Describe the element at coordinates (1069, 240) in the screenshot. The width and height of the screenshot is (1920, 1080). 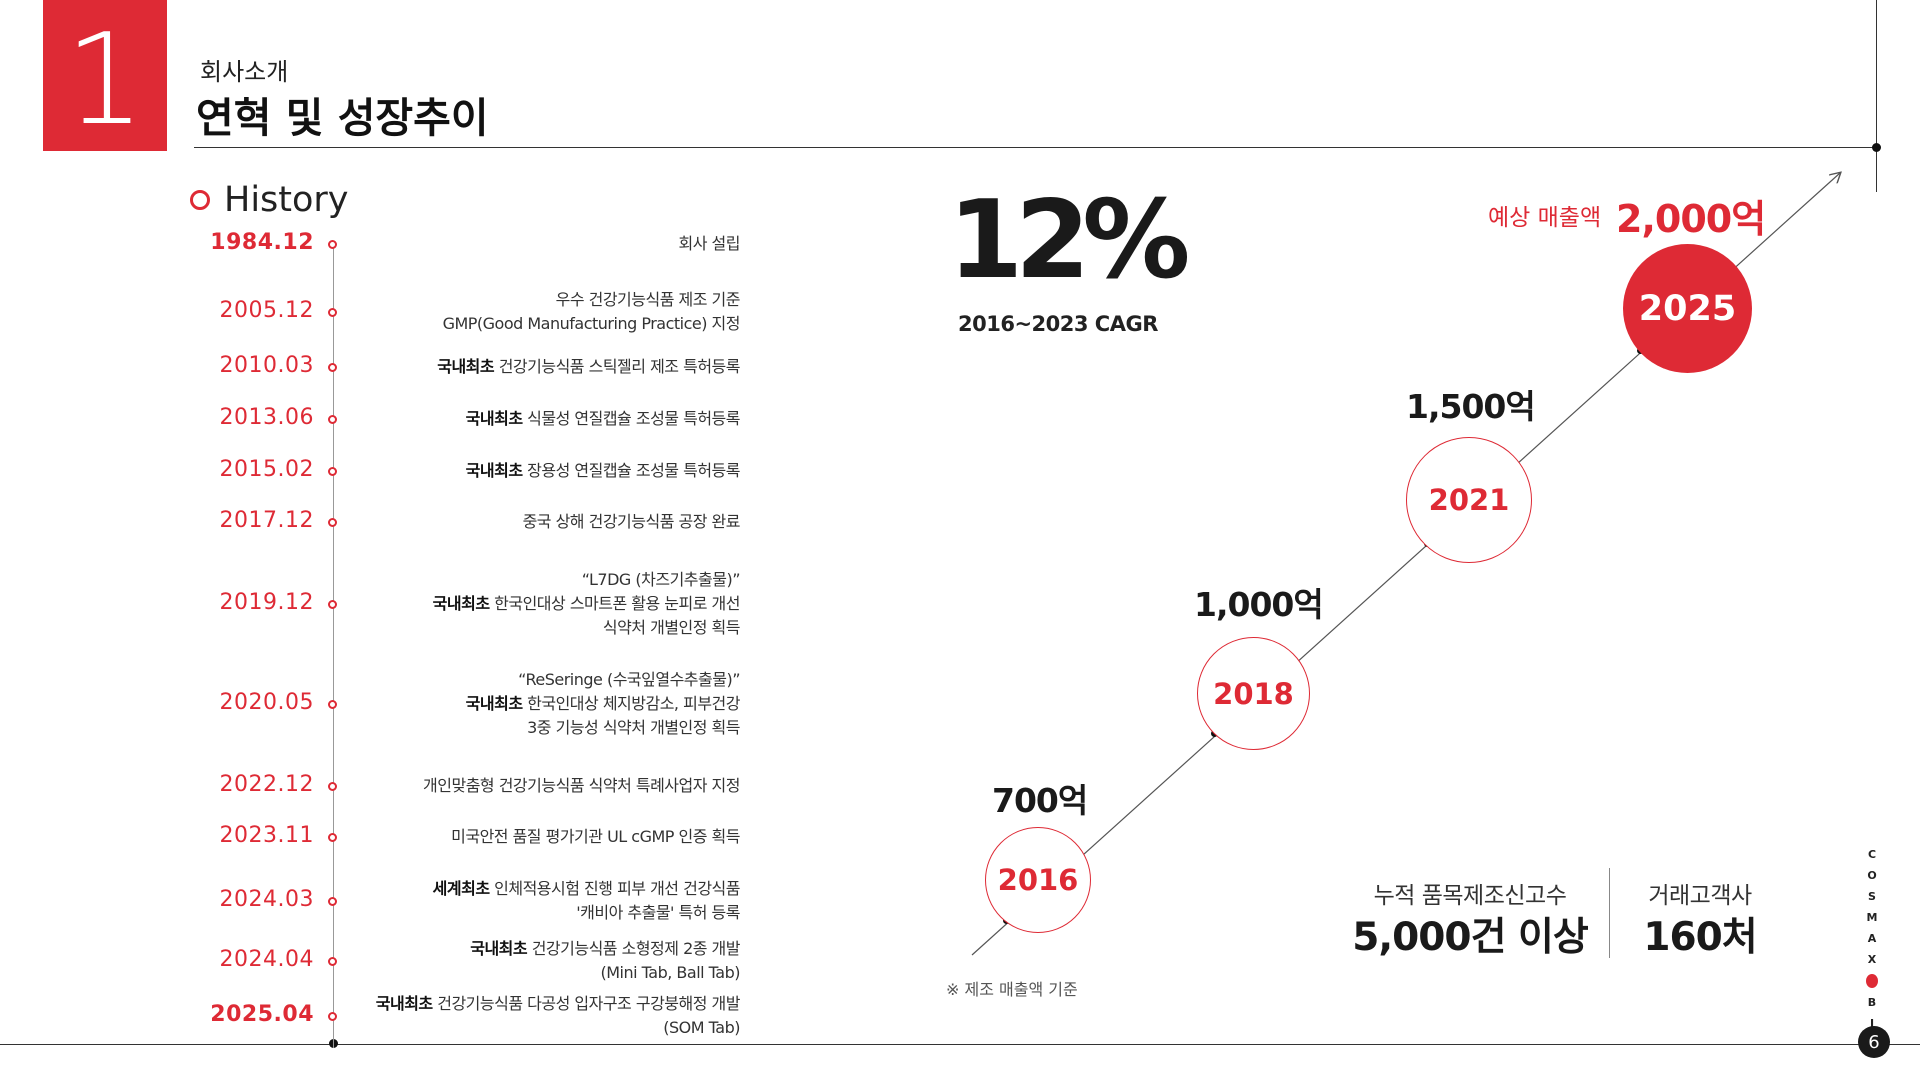
I see `cagr-value: 12%` at that location.